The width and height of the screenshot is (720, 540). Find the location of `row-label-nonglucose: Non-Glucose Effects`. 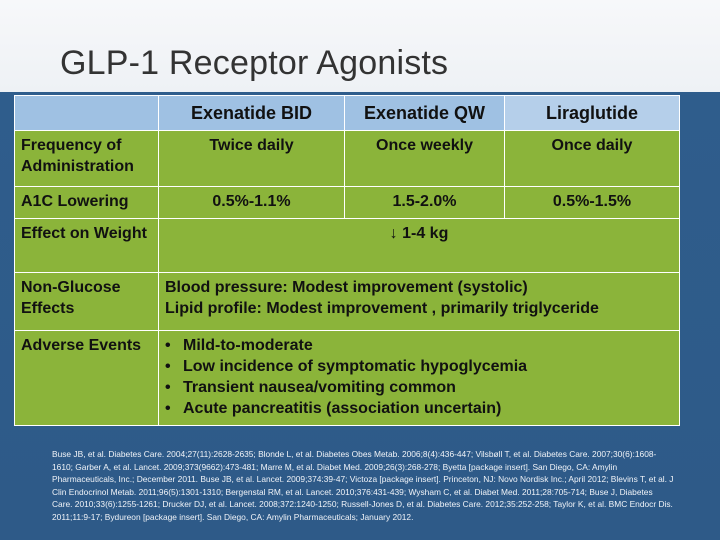

row-label-nonglucose: Non-Glucose Effects is located at coordinates (86, 301).